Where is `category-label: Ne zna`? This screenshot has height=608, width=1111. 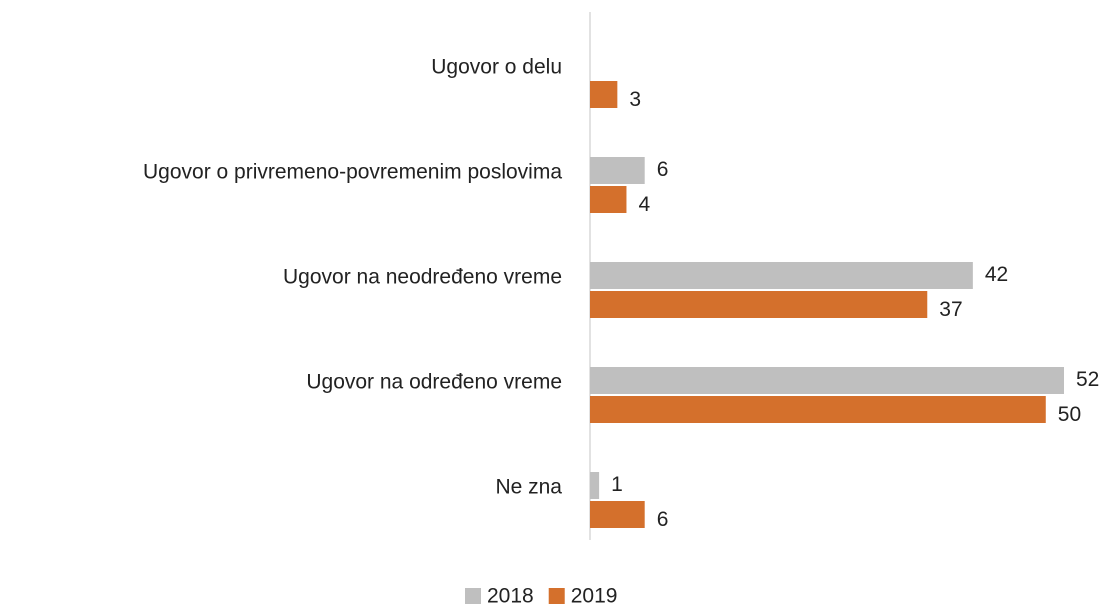 category-label: Ne zna is located at coordinates (528, 487).